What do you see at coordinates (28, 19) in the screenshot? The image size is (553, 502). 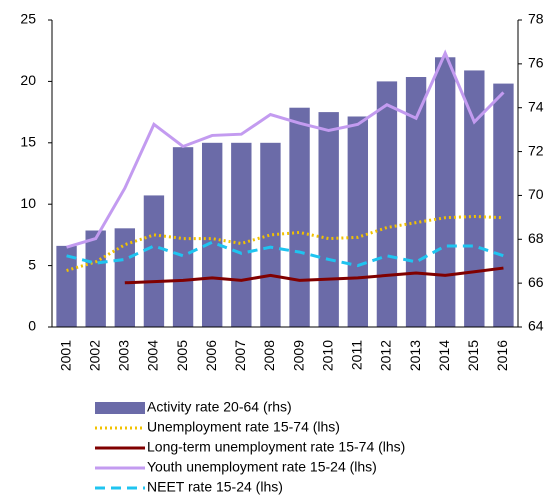 I see `y-tick-label: 25` at bounding box center [28, 19].